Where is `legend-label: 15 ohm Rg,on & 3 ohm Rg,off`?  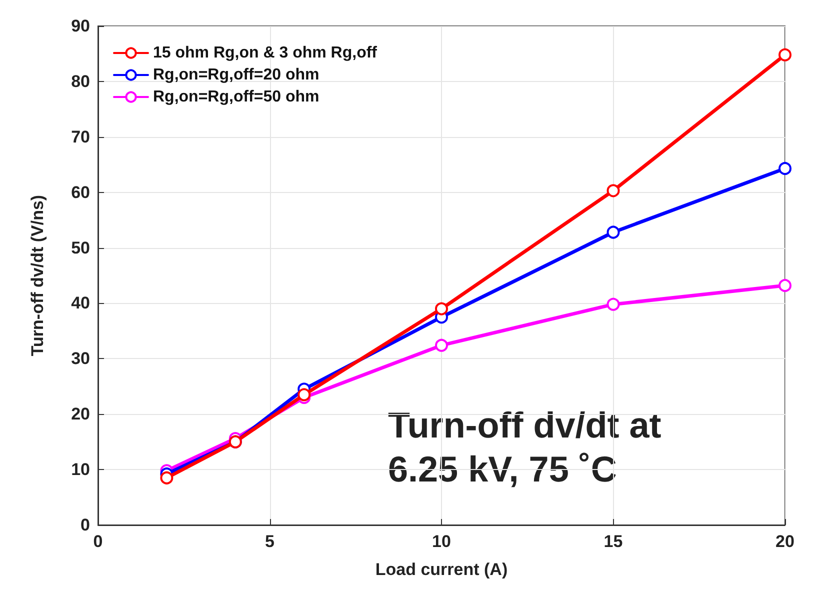
legend-label: 15 ohm Rg,on & 3 ohm Rg,off is located at coordinates (265, 53).